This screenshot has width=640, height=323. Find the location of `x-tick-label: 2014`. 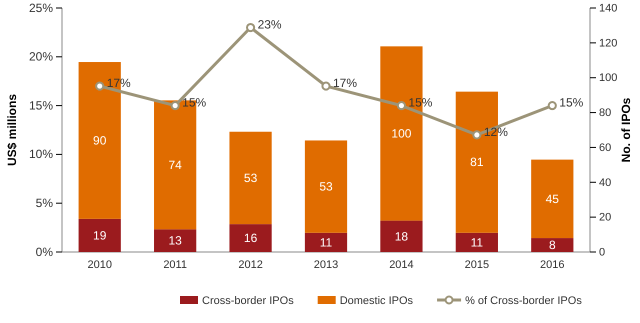

x-tick-label: 2014 is located at coordinates (401, 264).